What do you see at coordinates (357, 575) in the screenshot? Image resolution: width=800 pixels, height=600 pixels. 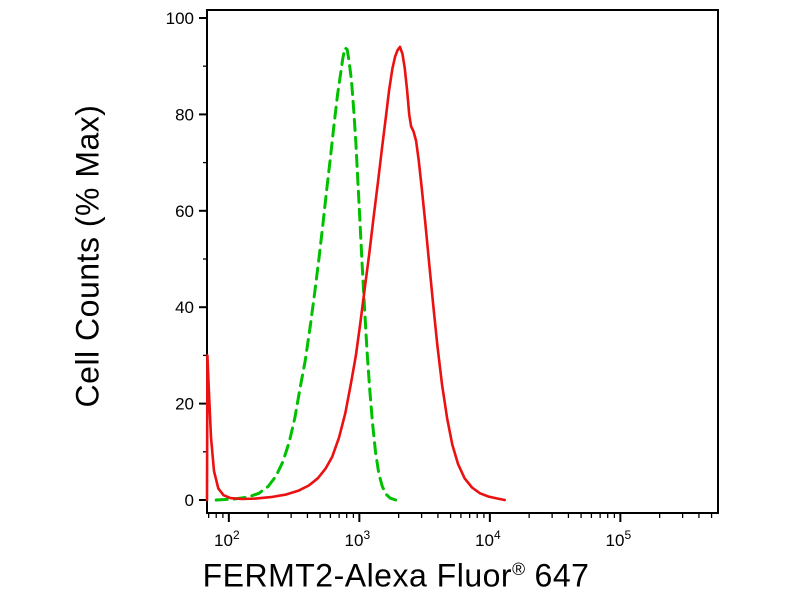 I see `x-axis-title-main: FERMT2-Alexa Fluor` at bounding box center [357, 575].